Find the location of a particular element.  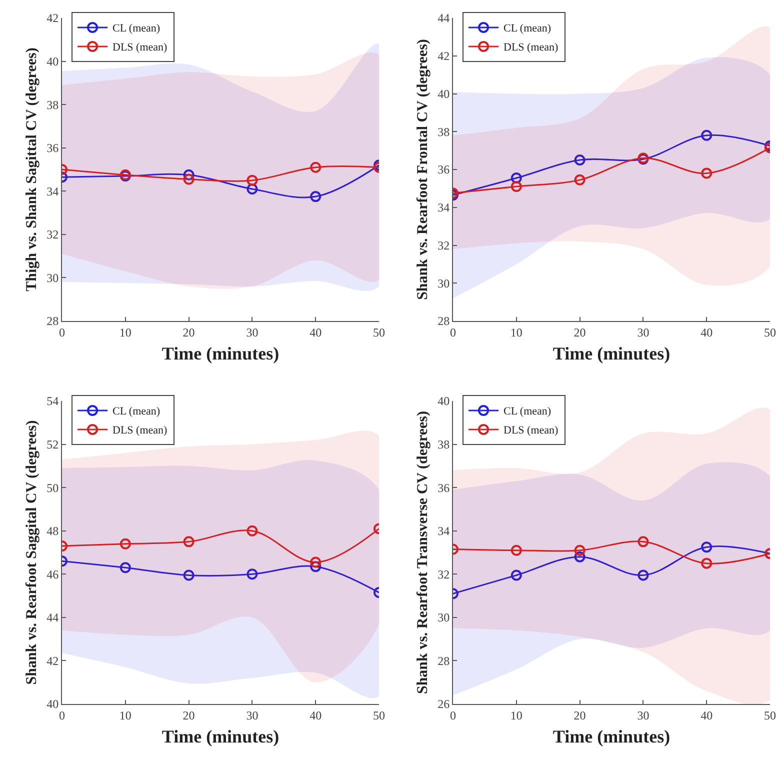

y-tick-label: 48 is located at coordinates (52, 531).